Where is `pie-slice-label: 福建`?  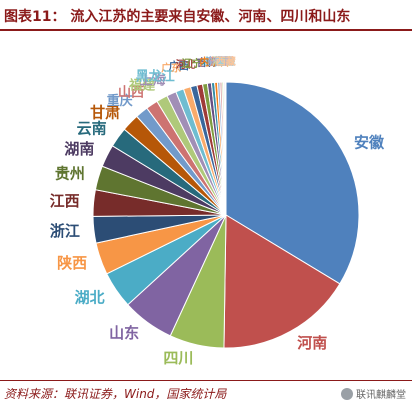 pie-slice-label: 福建 is located at coordinates (141, 86).